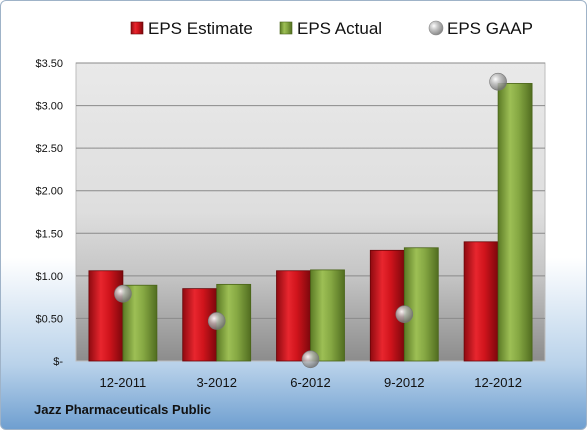 The image size is (587, 430). I want to click on legend-swatch-eps-actual, so click(286, 28).